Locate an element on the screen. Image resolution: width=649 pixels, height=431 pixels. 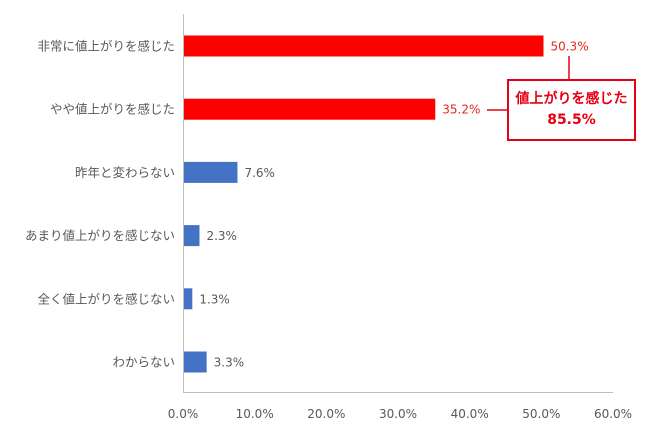
x-tick-label-4: 40.0% is located at coordinates (470, 414).